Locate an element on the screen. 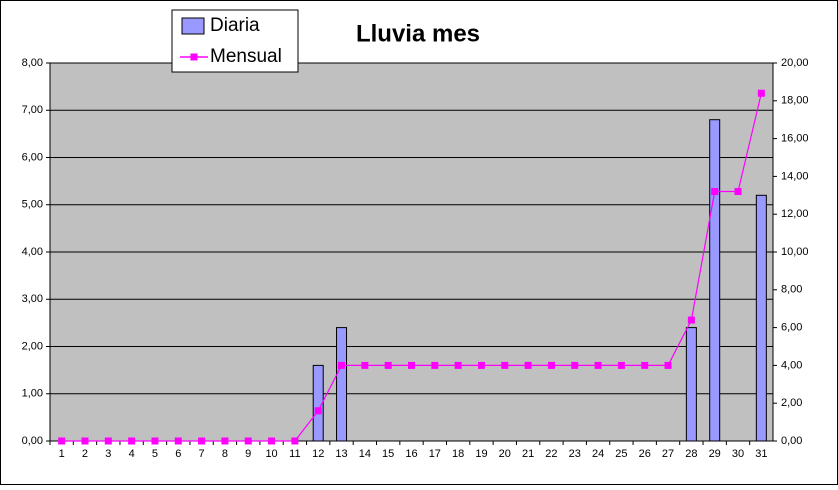 This screenshot has height=490, width=838. x-tick-label: 26 is located at coordinates (645, 454).